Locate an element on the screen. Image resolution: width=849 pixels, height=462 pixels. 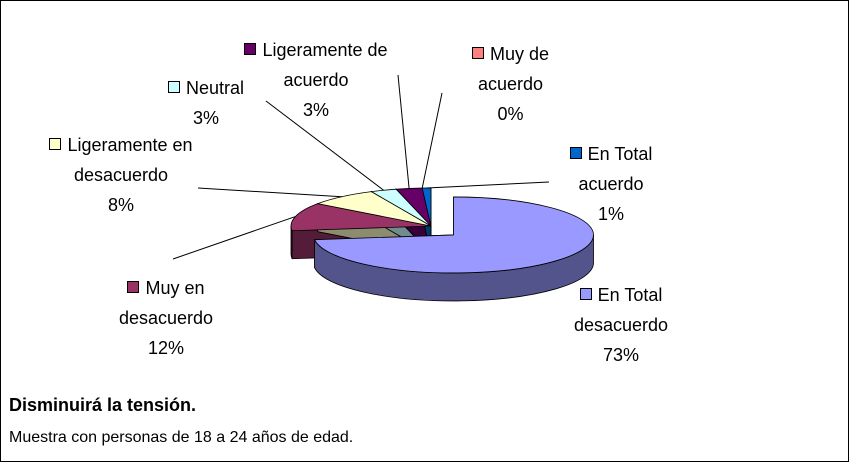
category-label: En Total desacuerdo is located at coordinates (621, 310).